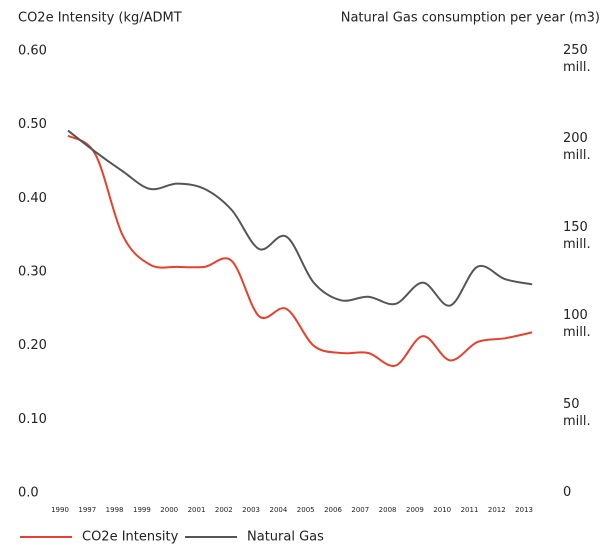  I want to click on x-tick-label: 2010, so click(442, 510).